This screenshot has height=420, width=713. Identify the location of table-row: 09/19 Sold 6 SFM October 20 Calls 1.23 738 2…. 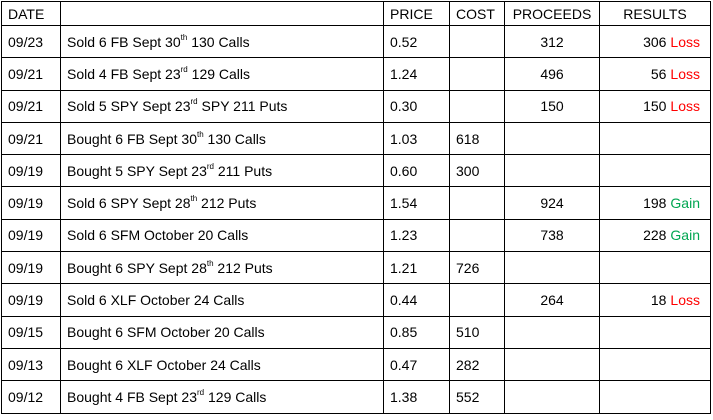
(356, 235).